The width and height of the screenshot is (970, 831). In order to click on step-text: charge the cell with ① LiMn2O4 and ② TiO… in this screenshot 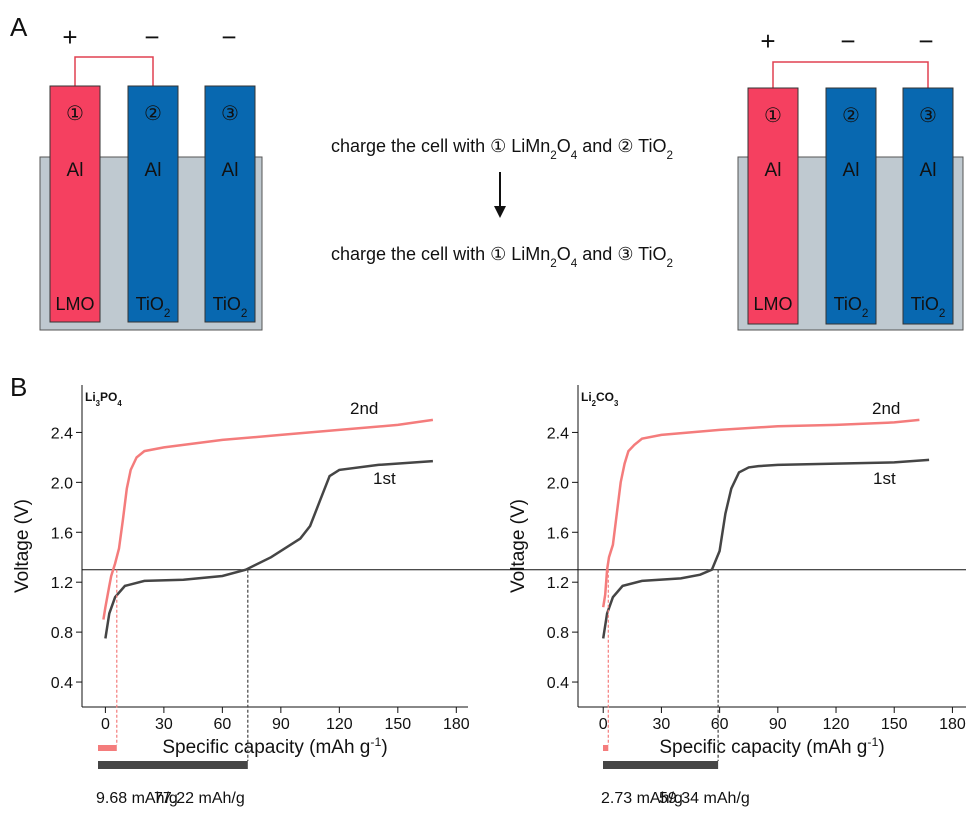, I will do `click(502, 149)`.